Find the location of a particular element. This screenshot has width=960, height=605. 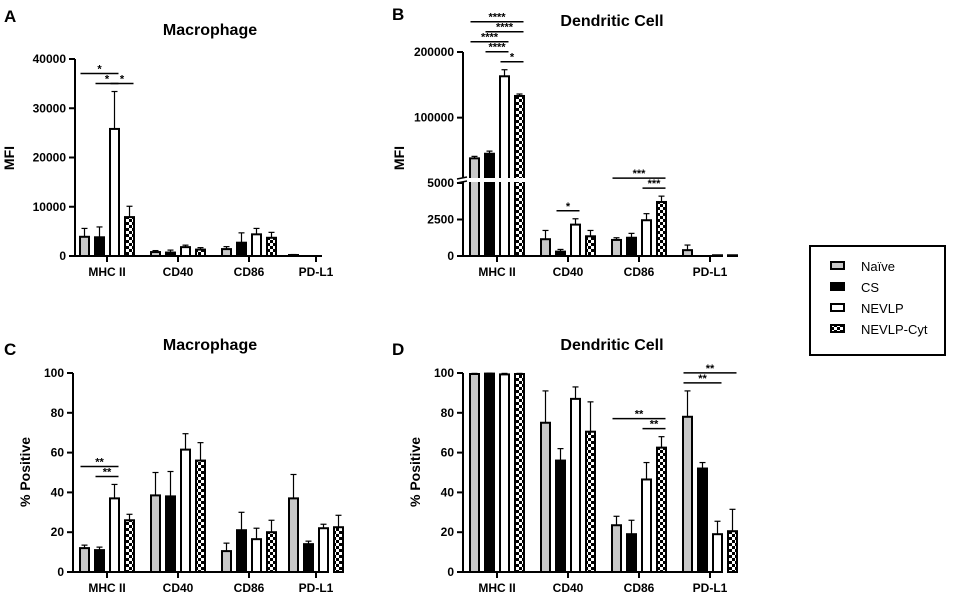

y-tick-label: 10000 is located at coordinates (50, 207).